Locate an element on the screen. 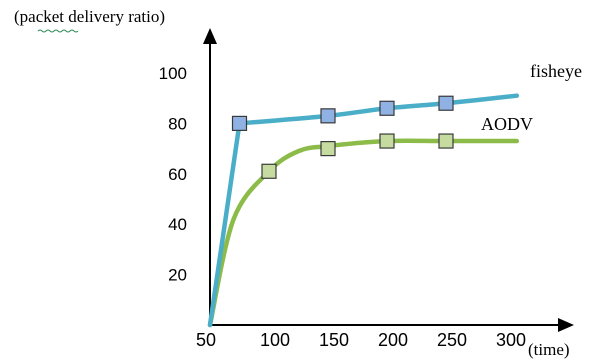 This screenshot has height=360, width=593. series-markers is located at coordinates (342, 137).